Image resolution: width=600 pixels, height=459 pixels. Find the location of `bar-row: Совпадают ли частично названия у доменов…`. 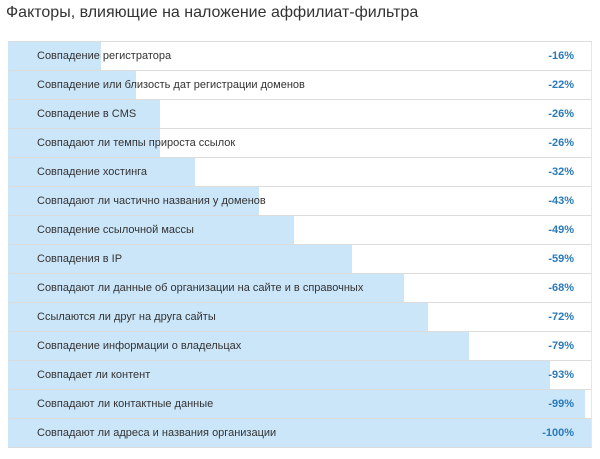

bar-row: Совпадают ли частично названия у доменов… is located at coordinates (300, 201).